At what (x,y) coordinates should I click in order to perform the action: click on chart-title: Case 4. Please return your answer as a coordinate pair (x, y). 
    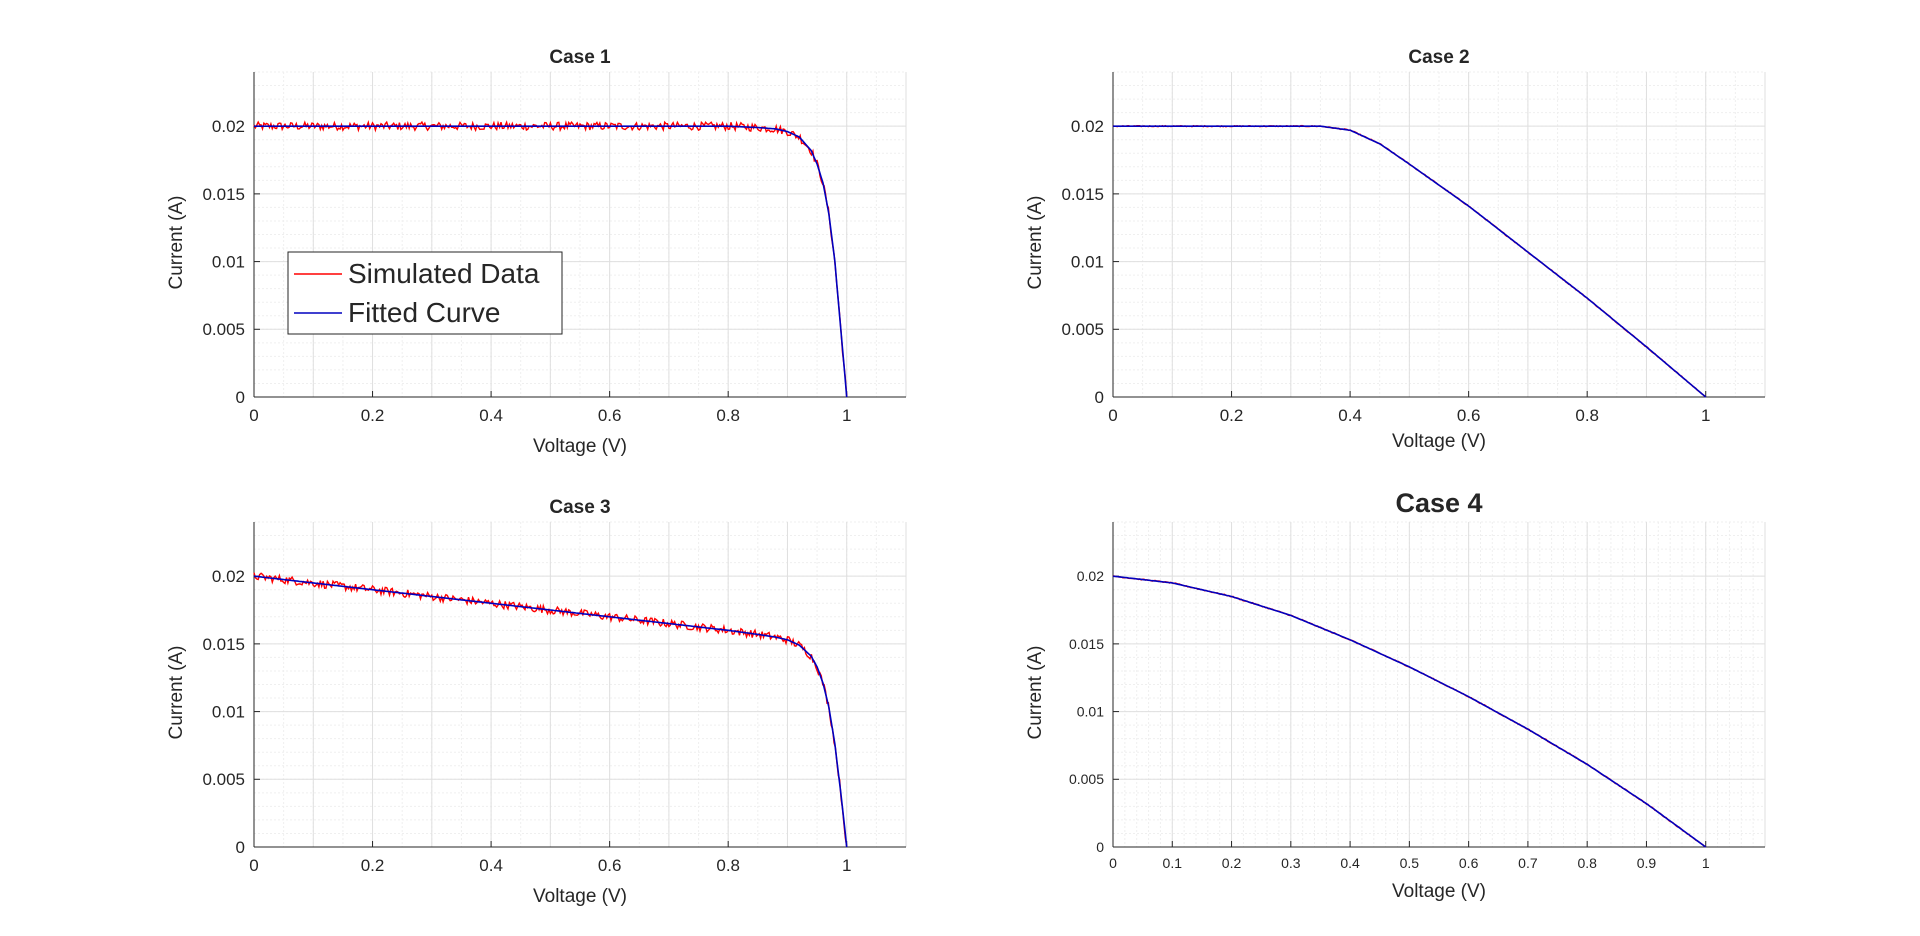
    Looking at the image, I should click on (1438, 503).